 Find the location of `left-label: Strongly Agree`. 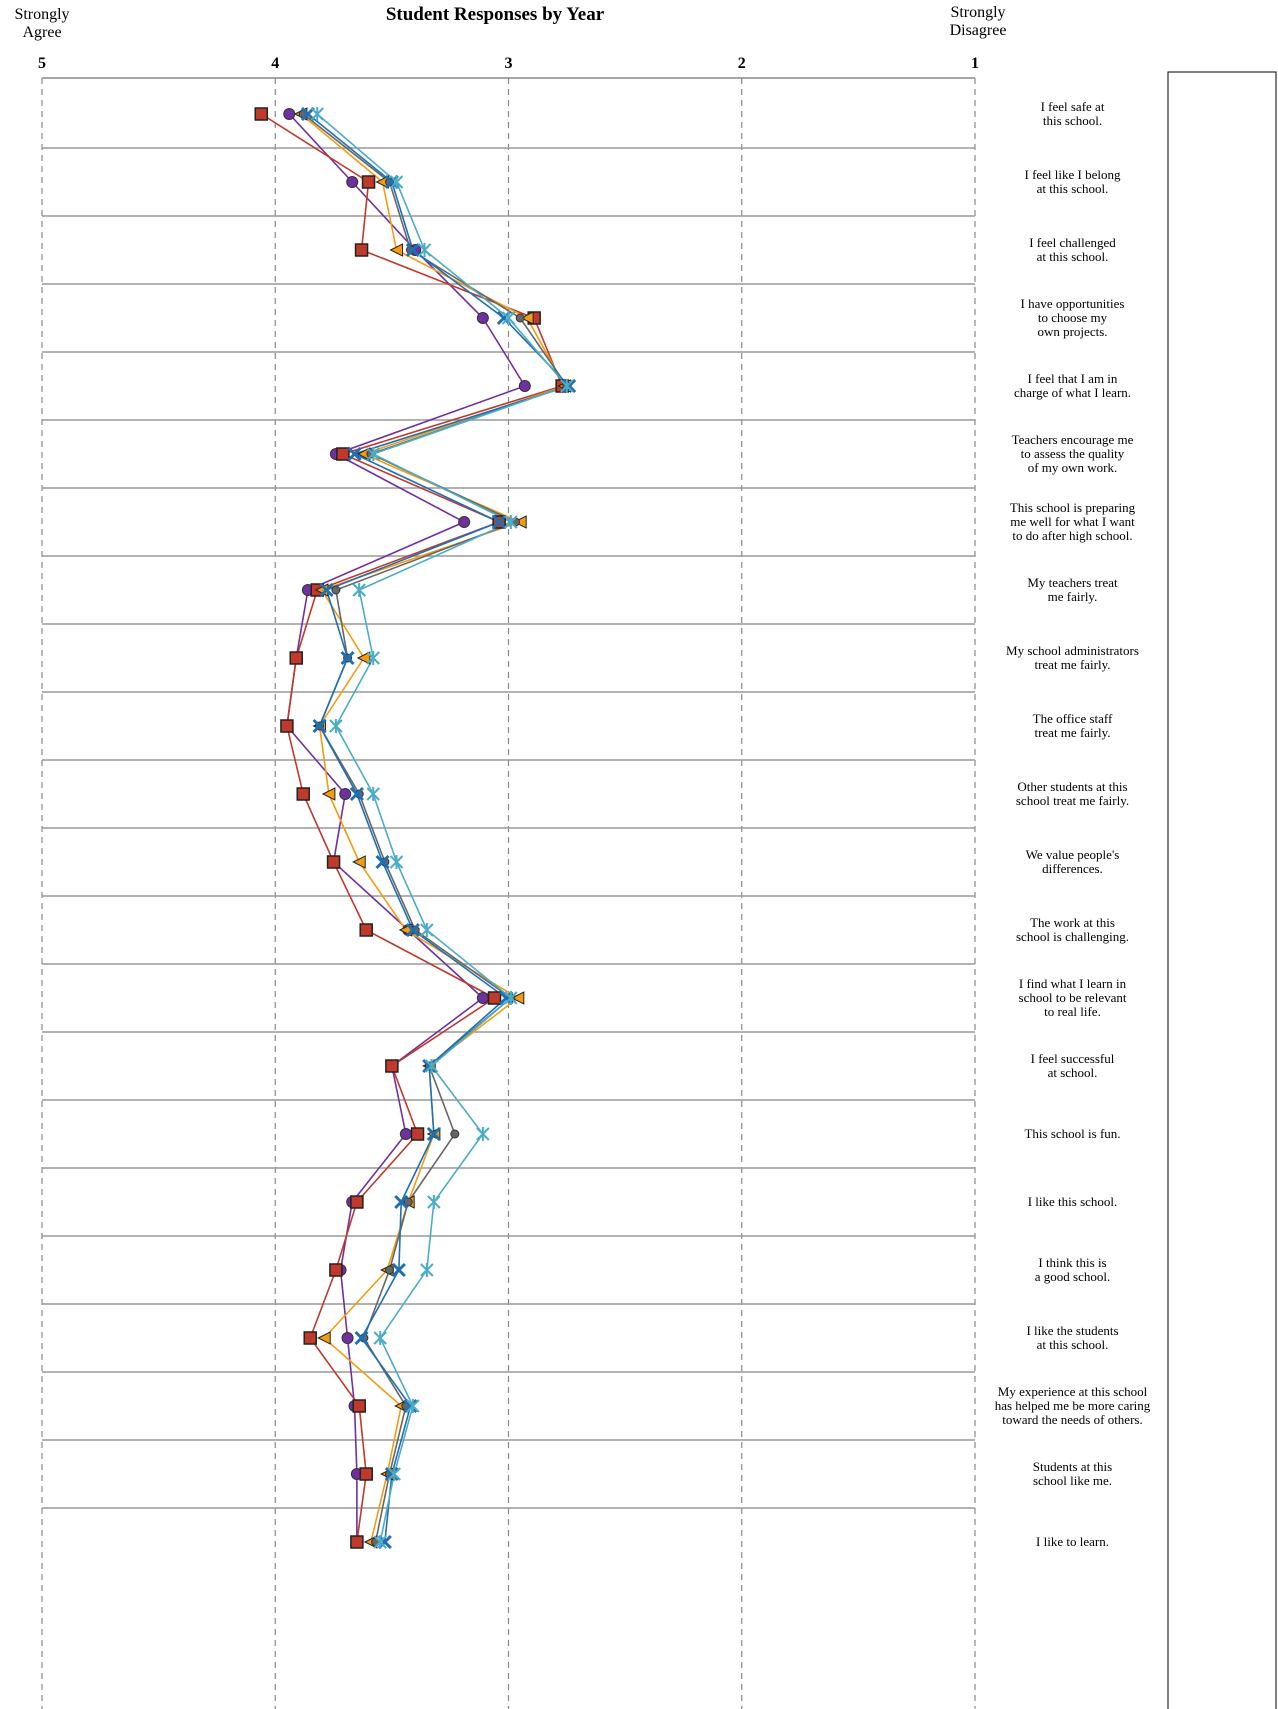

left-label: Strongly Agree is located at coordinates (42, 23).